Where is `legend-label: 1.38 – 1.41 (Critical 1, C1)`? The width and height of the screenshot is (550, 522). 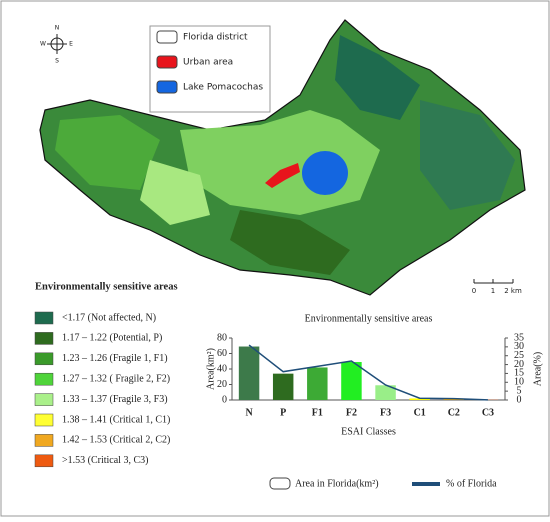 legend-label: 1.38 – 1.41 (Critical 1, C1) is located at coordinates (116, 419).